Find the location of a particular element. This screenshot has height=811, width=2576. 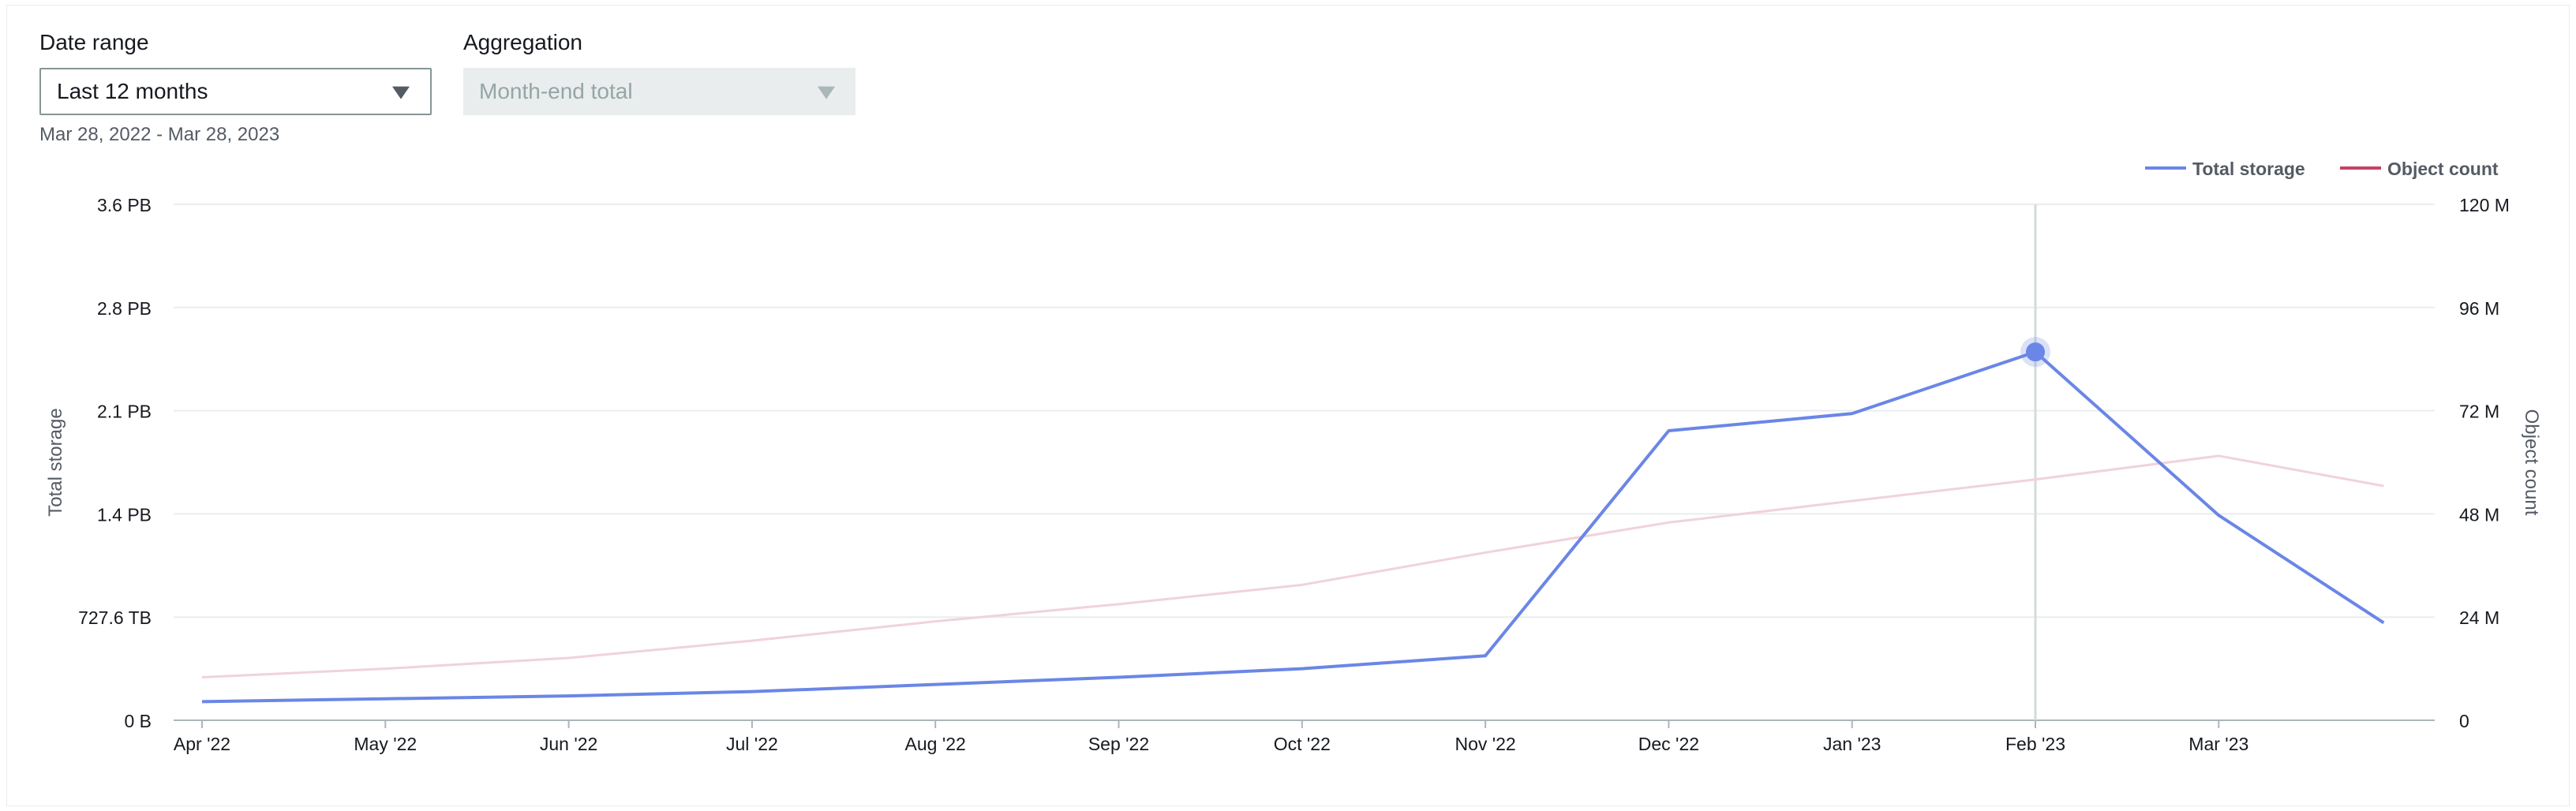

right-tick-label: 0 is located at coordinates (2464, 721).